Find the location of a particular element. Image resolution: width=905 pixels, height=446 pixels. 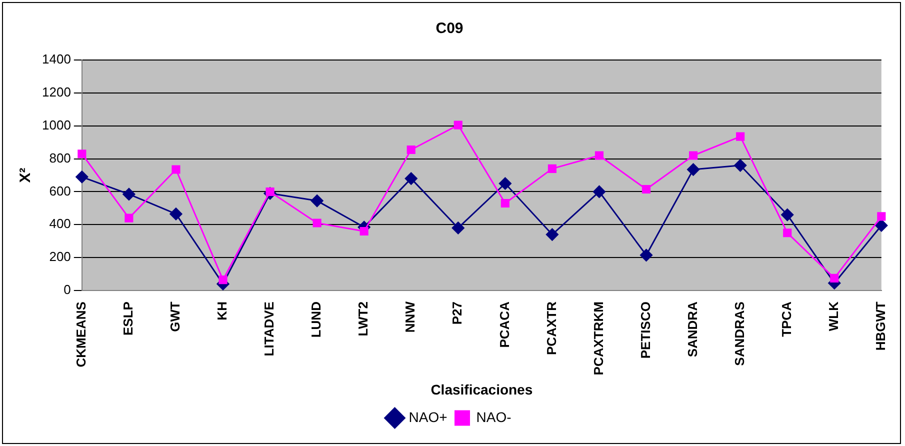

x-tick-label: NNW is located at coordinates (410, 316).